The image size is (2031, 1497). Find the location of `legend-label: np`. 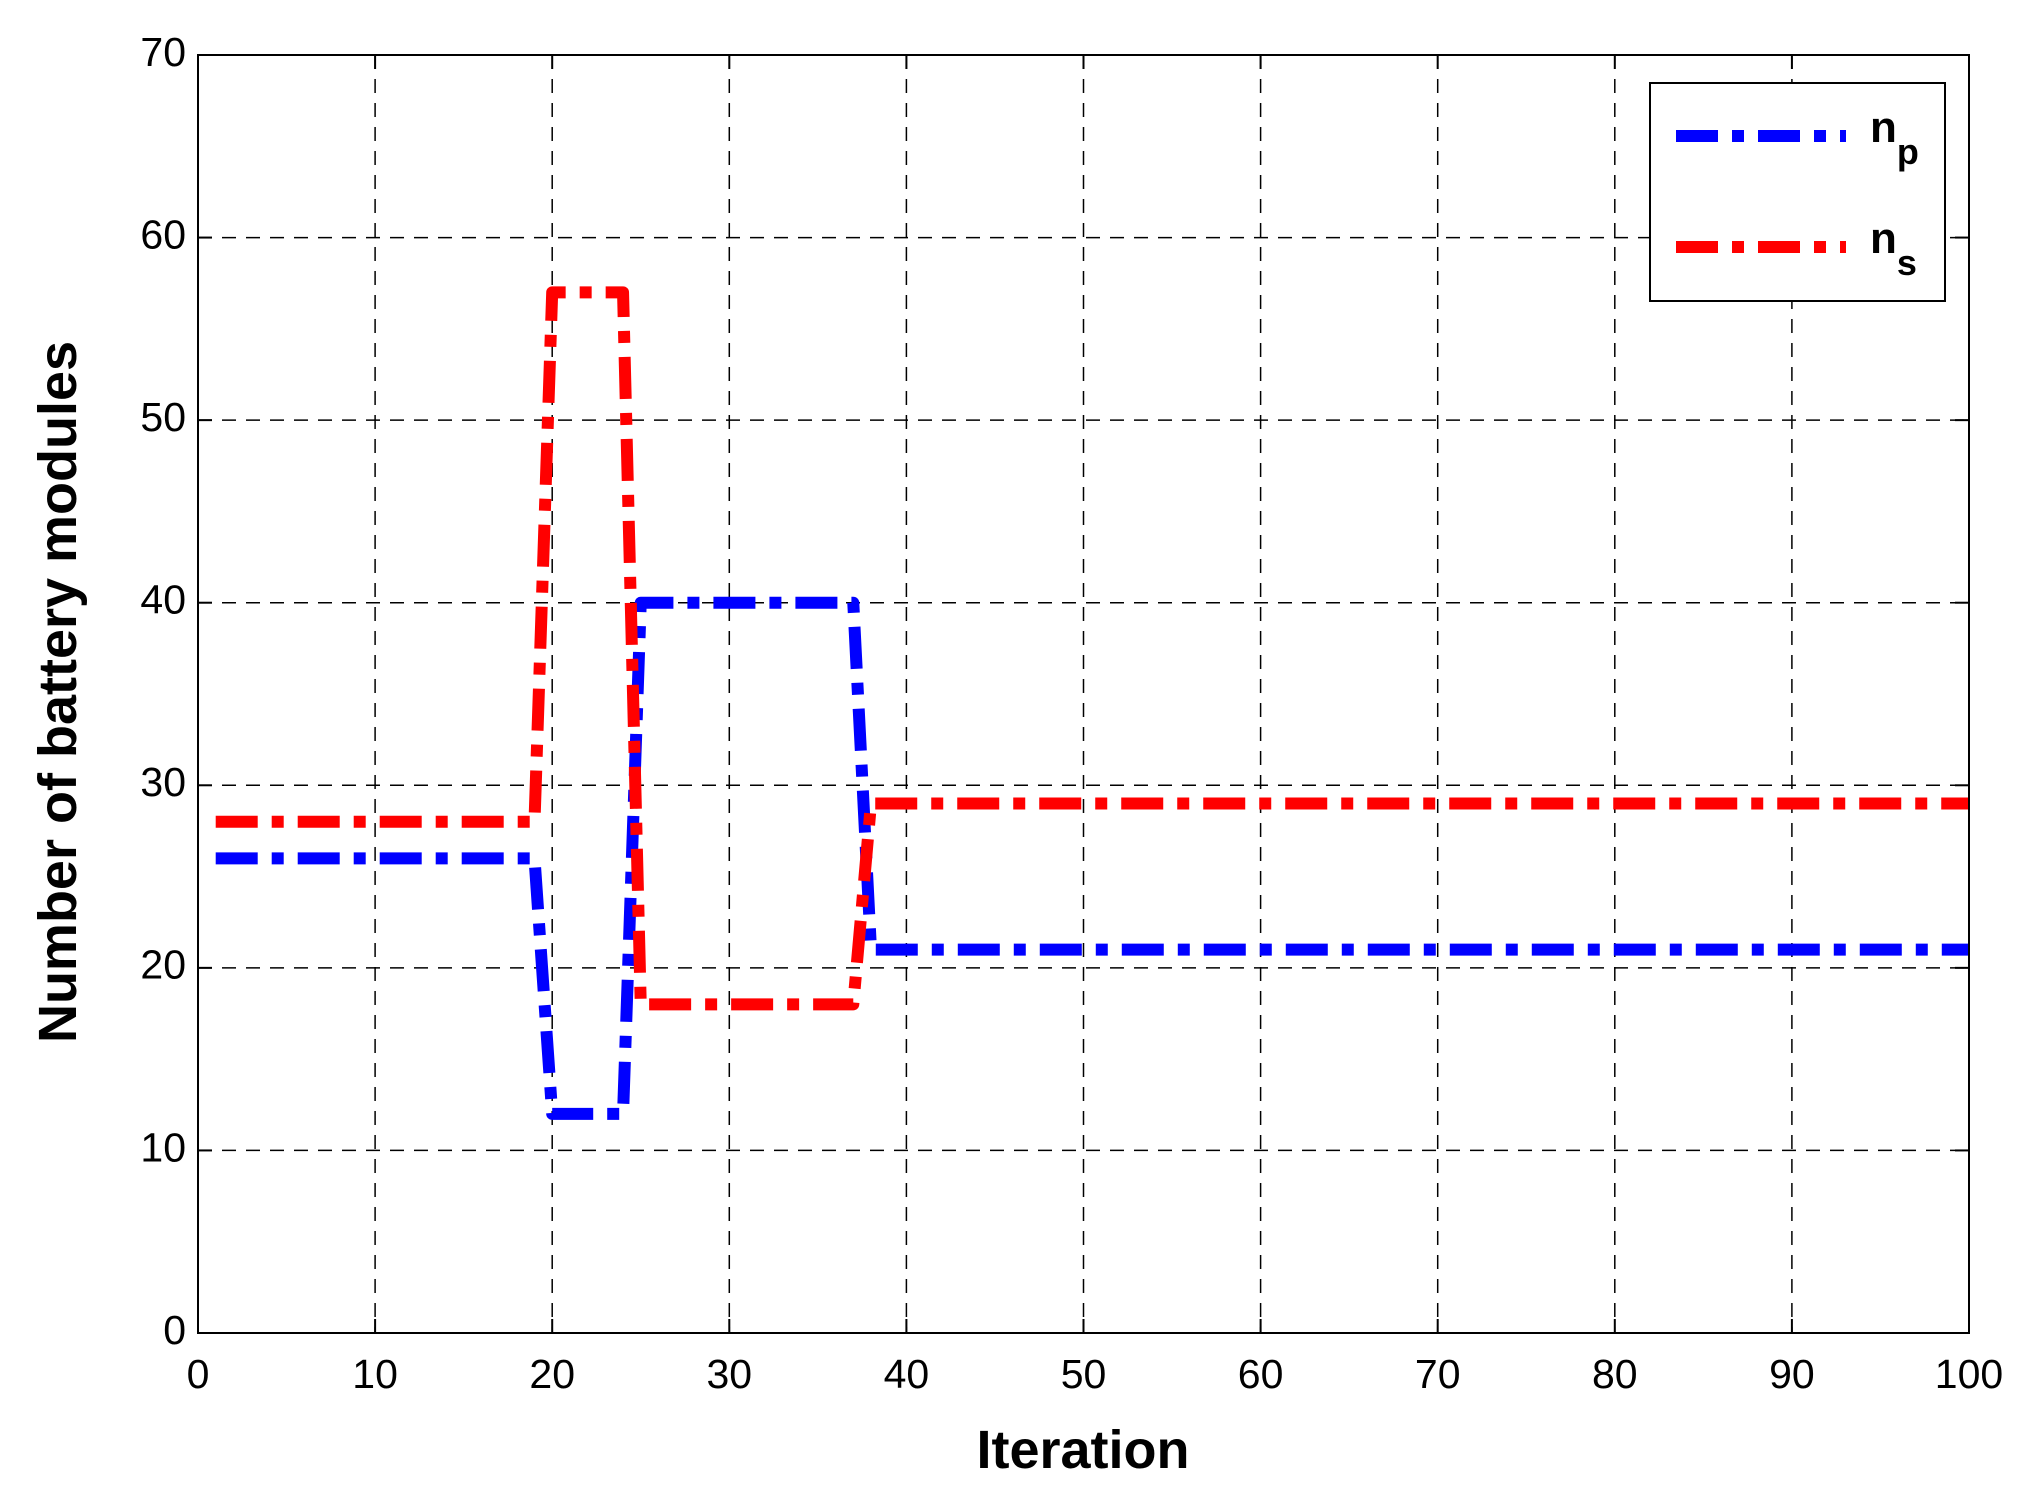

legend-label: np is located at coordinates (1894, 137).